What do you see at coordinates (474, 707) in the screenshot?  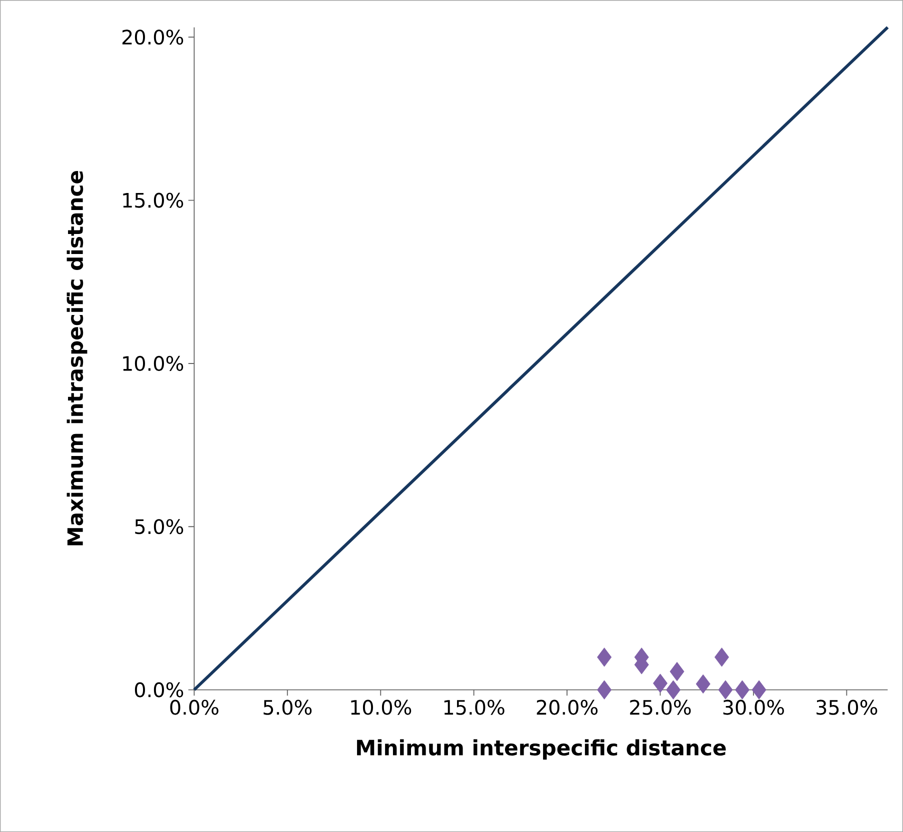 I see `x-tick-label: 15.0%` at bounding box center [474, 707].